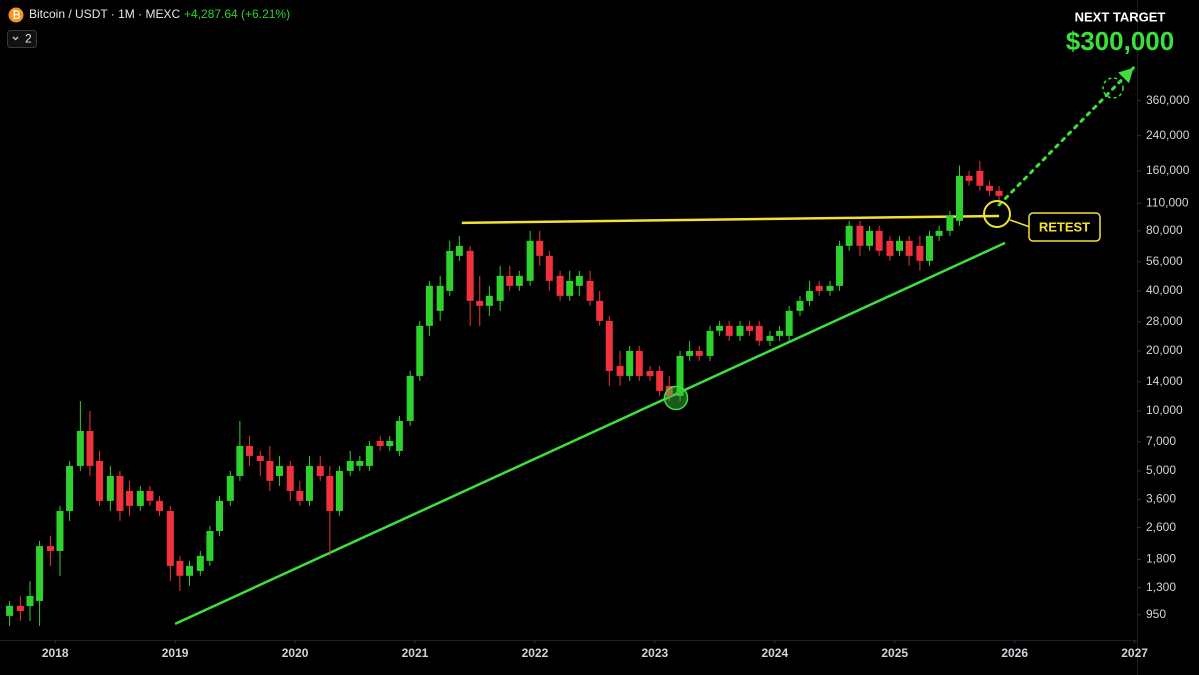 The width and height of the screenshot is (1199, 675). What do you see at coordinates (15, 38) in the screenshot?
I see `chevron-icon` at bounding box center [15, 38].